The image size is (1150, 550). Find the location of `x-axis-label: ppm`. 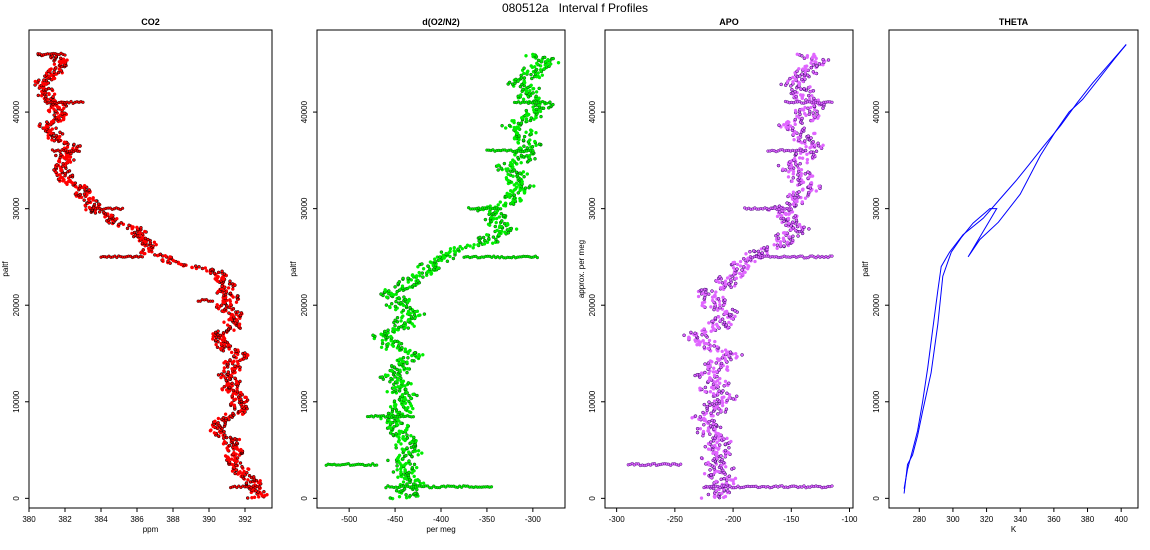

x-axis-label: ppm is located at coordinates (151, 529).